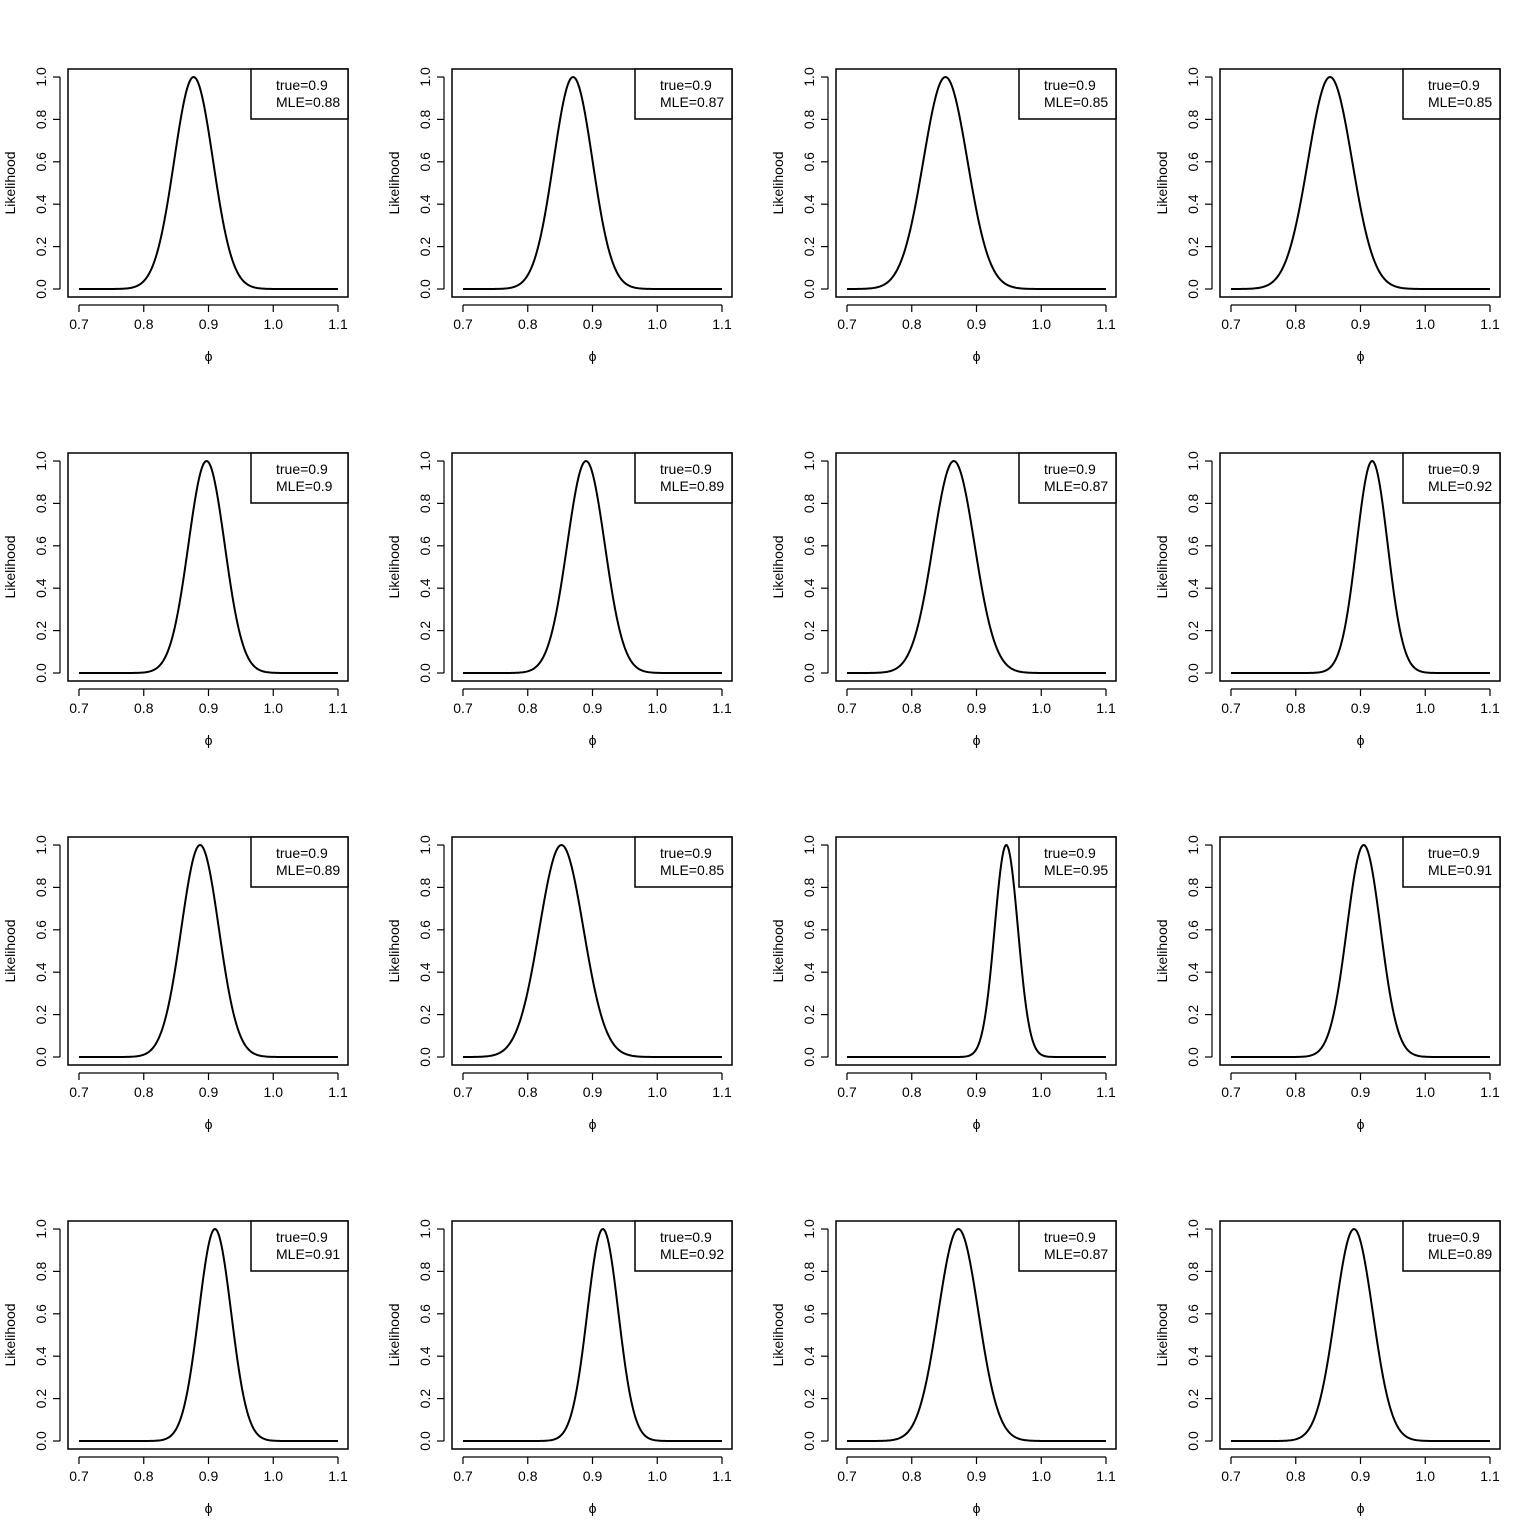 The height and width of the screenshot is (1536, 1536). Describe the element at coordinates (304, 486) in the screenshot. I see `legend-mle-value: MLE=0.9` at that location.